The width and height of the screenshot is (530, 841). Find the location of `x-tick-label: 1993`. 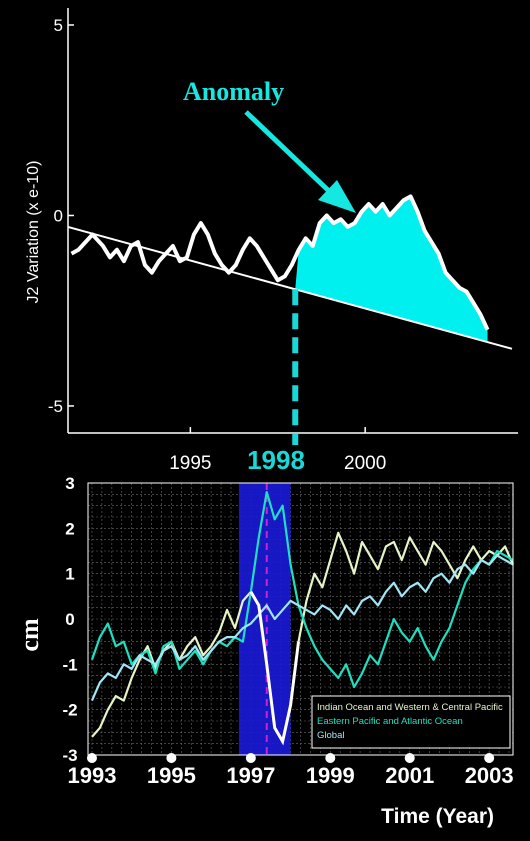

x-tick-label: 1993 is located at coordinates (91, 775).